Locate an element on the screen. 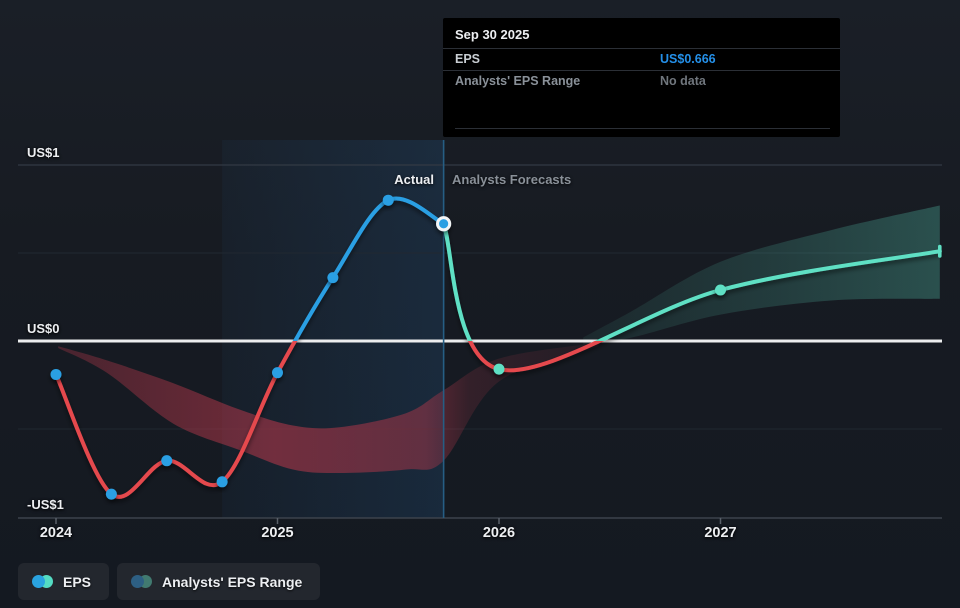  analysts-eps-range-band is located at coordinates (761, 275).